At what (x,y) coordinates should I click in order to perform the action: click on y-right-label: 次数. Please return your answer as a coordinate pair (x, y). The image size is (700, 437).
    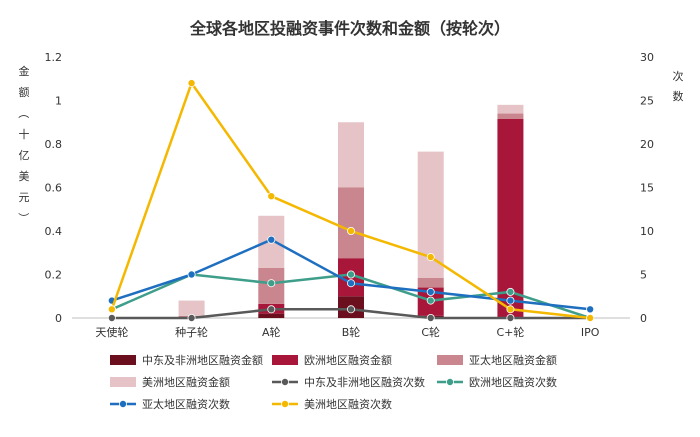
    Looking at the image, I should click on (678, 86).